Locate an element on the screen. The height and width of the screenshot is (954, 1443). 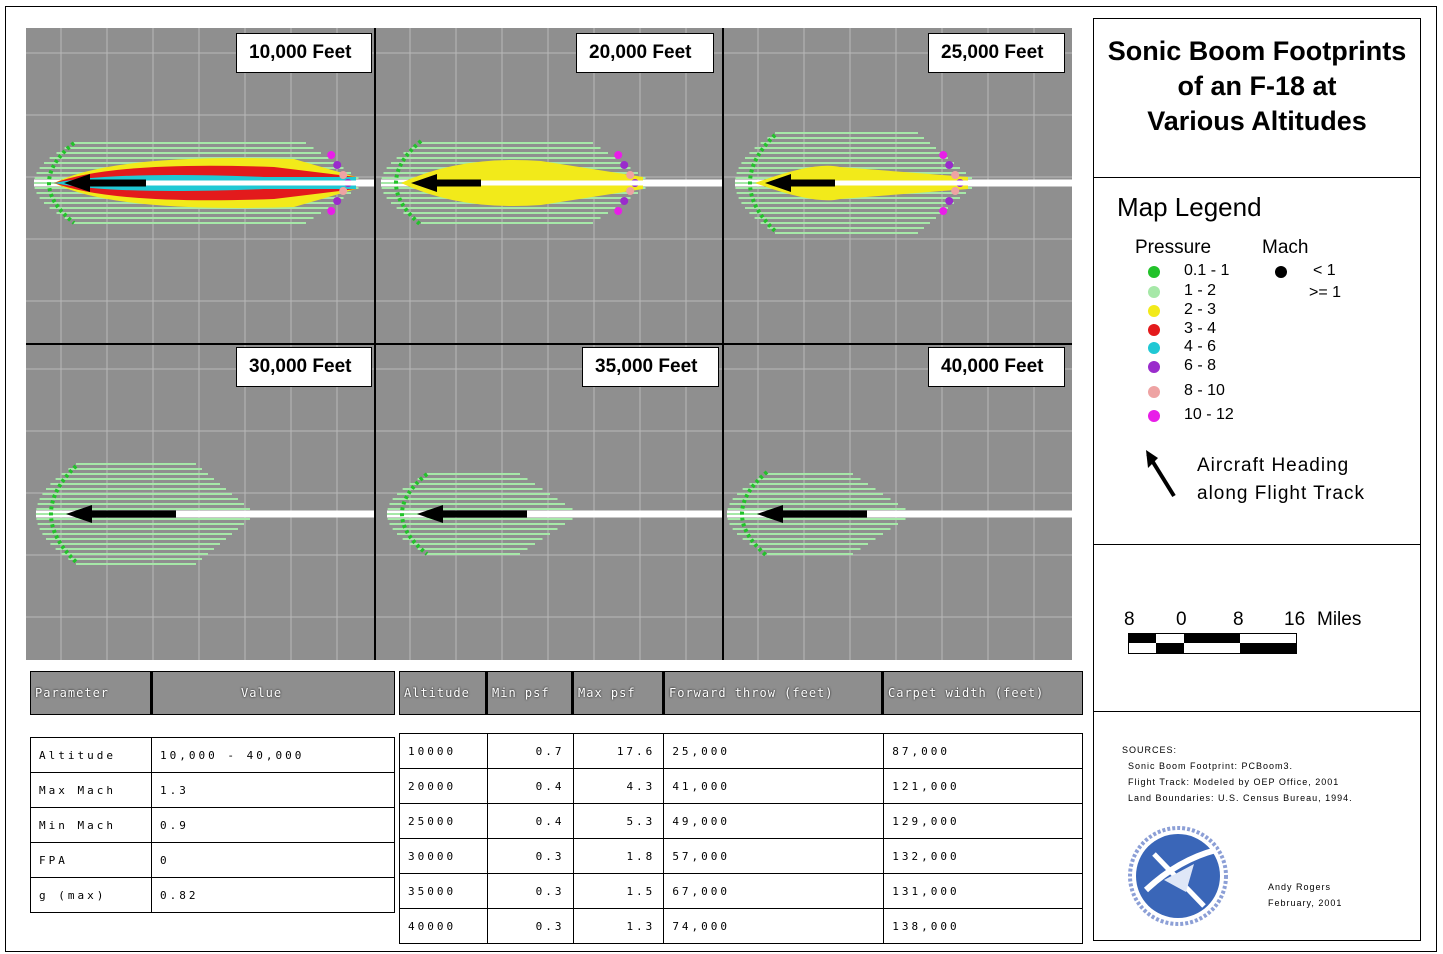
table-cell: 1.5 is located at coordinates (618, 891).